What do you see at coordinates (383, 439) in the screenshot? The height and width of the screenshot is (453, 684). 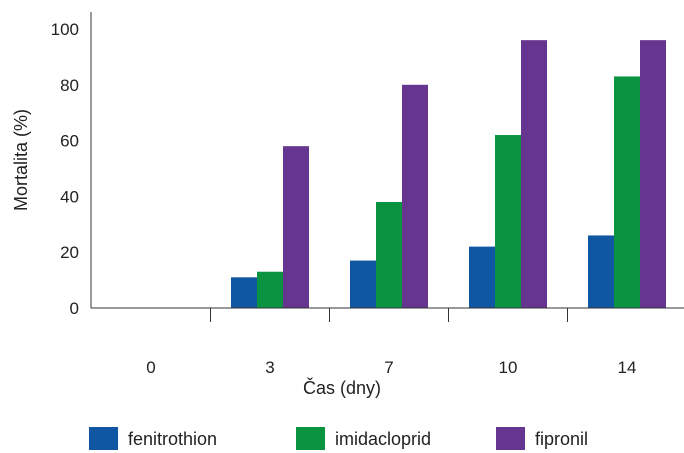 I see `legend-label-imidacloprid: imidacloprid` at bounding box center [383, 439].